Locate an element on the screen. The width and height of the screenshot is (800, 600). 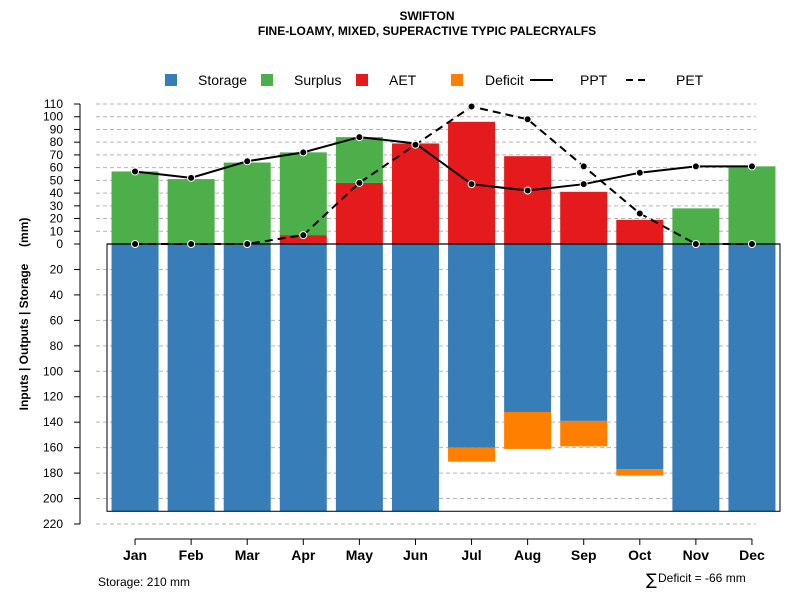
y-tick-label: 50 is located at coordinates (57, 180).